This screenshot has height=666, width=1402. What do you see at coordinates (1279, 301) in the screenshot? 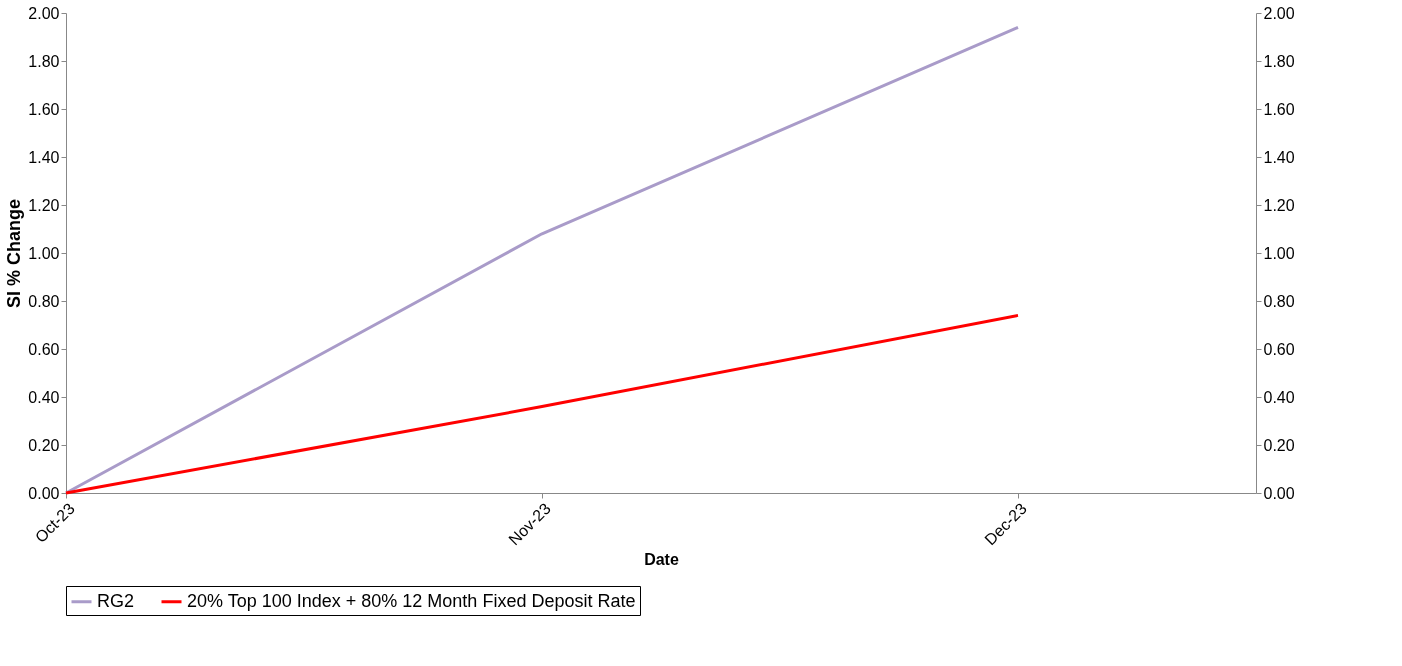
I see `y2-tick-label: 0.80` at bounding box center [1279, 301].